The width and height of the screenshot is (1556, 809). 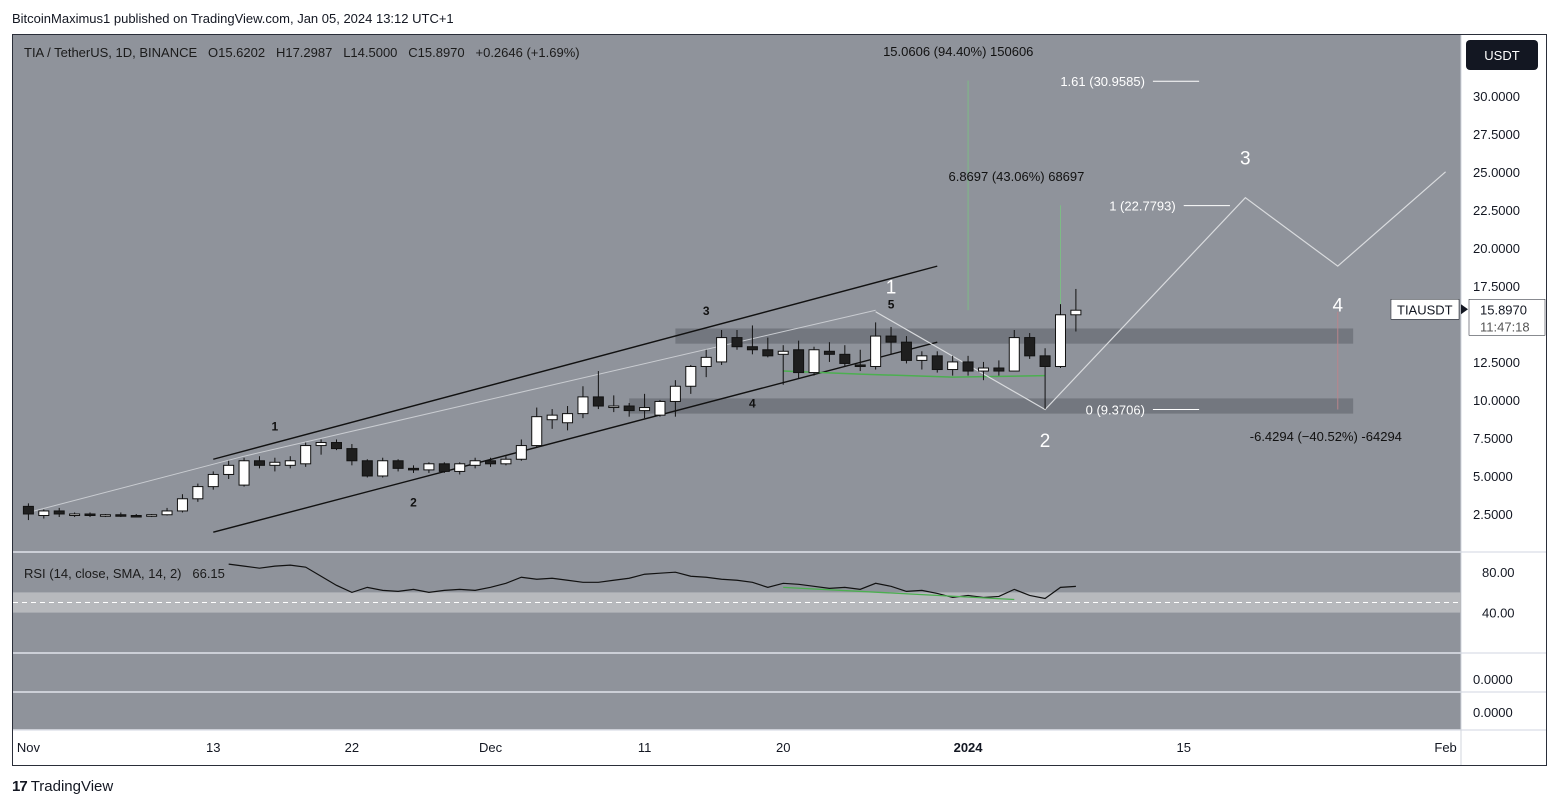 I want to click on time-tick-label: 20, so click(x=783, y=747).